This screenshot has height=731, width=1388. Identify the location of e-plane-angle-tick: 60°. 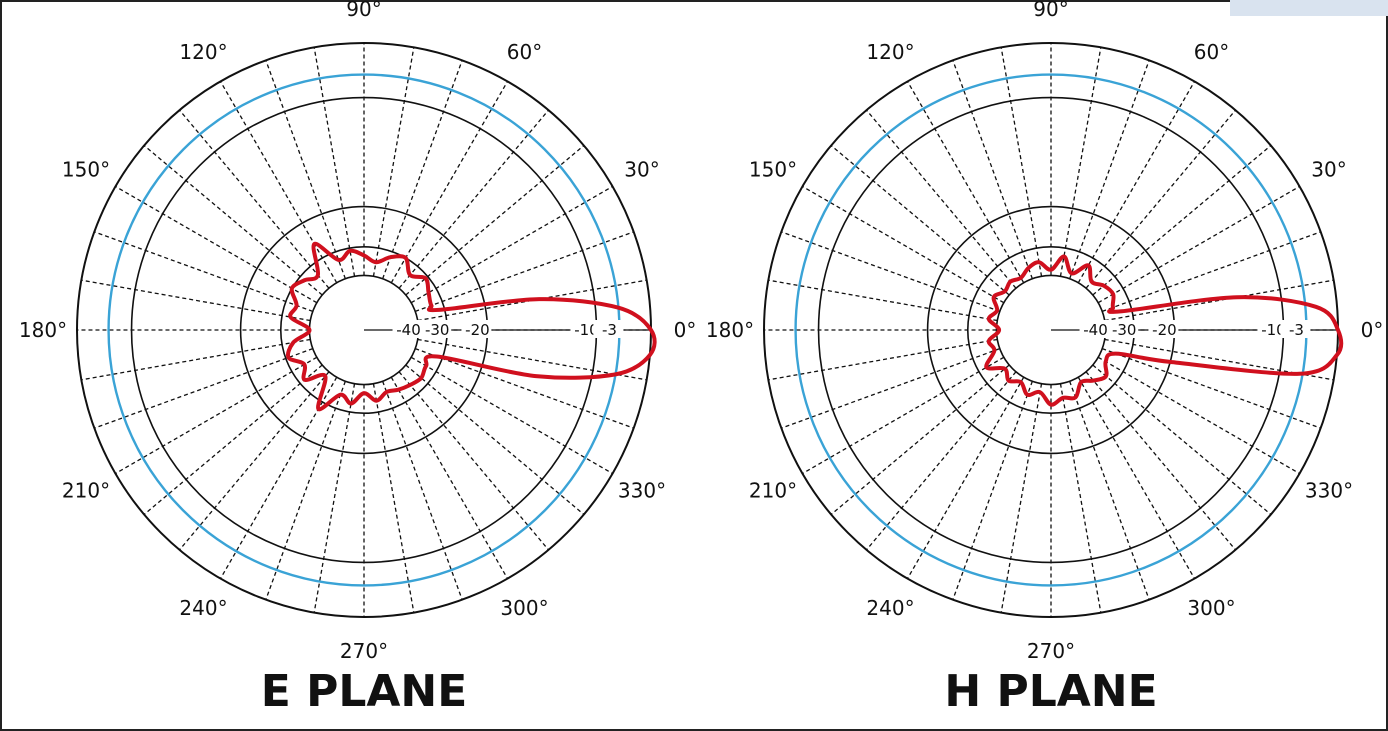
(524, 52).